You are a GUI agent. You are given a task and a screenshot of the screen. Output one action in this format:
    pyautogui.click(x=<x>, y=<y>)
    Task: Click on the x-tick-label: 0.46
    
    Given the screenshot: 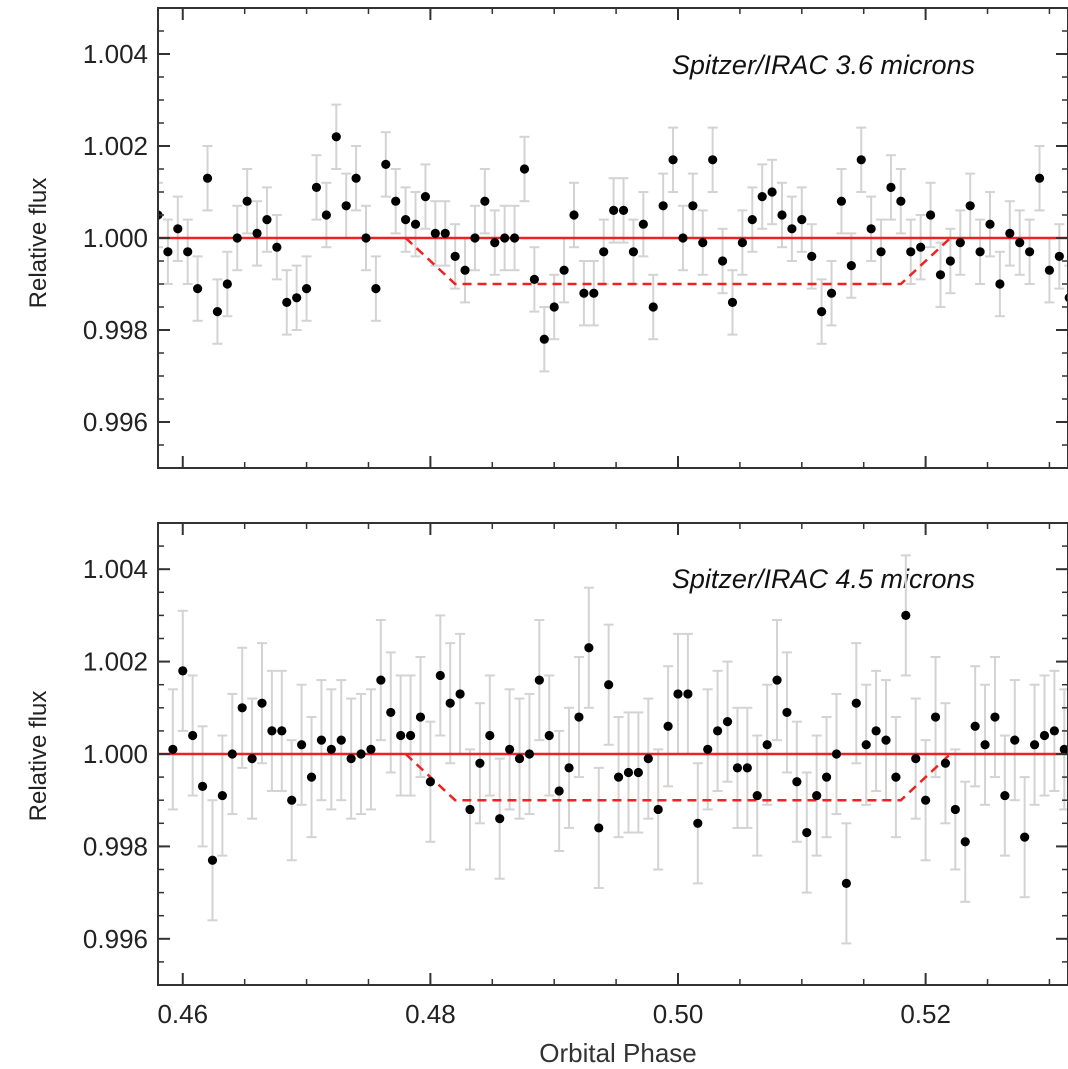 What is the action you would take?
    pyautogui.click(x=182, y=1014)
    